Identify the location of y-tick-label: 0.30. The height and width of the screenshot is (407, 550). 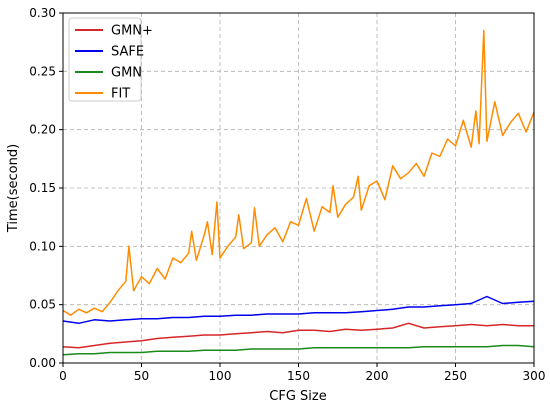
(42, 13).